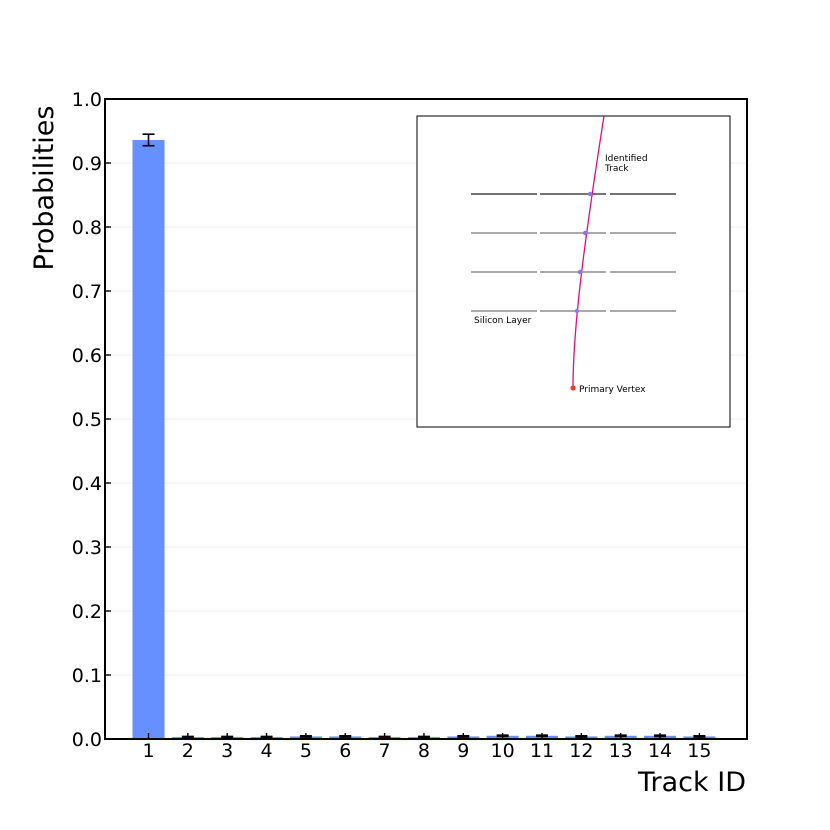 The height and width of the screenshot is (830, 830). I want to click on x-axis-label: Track ID, so click(691, 782).